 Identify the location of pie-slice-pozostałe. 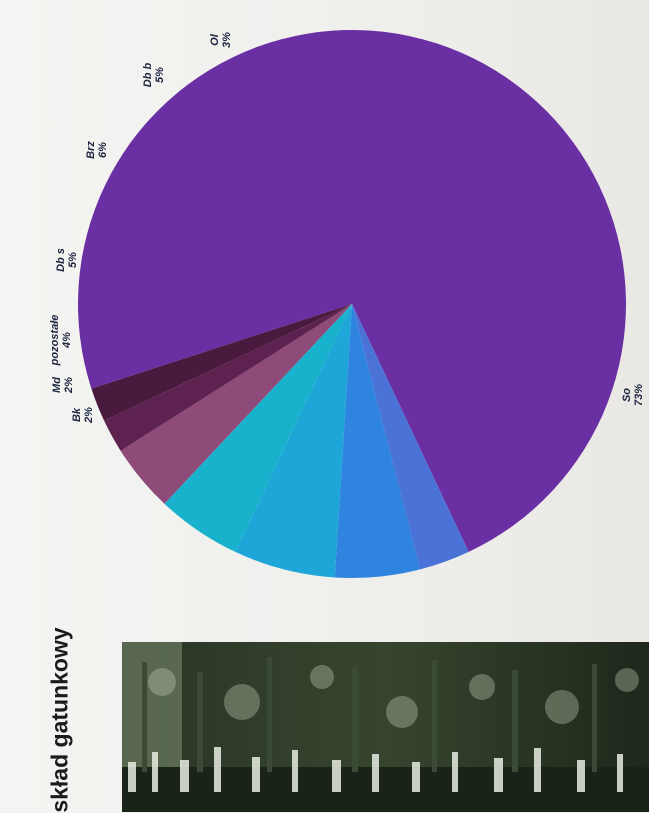
(236, 404).